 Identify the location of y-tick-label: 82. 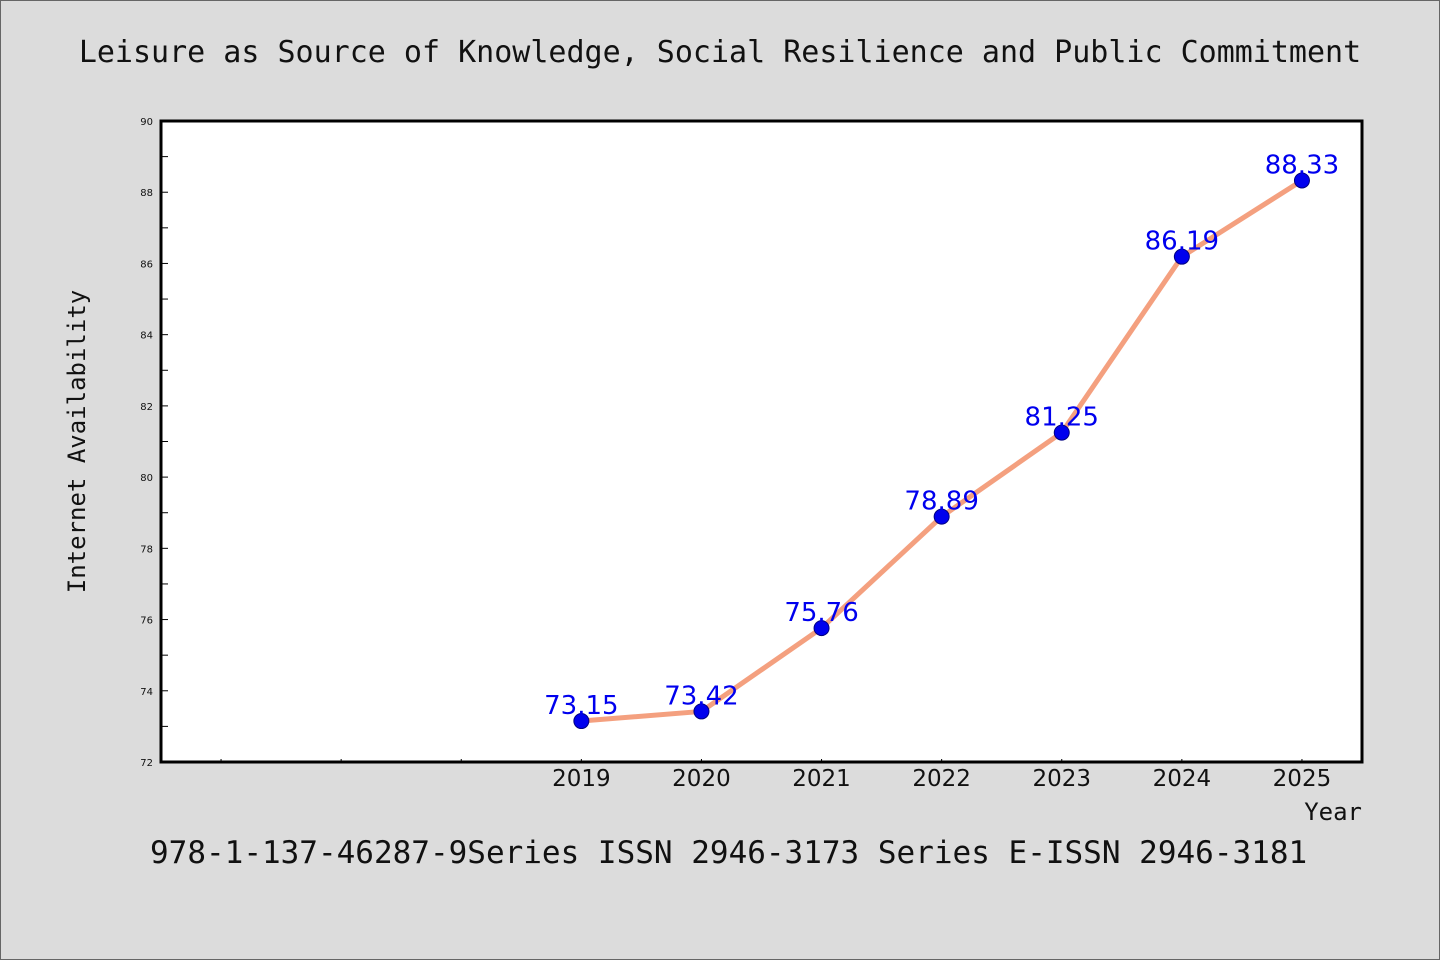
(146, 407).